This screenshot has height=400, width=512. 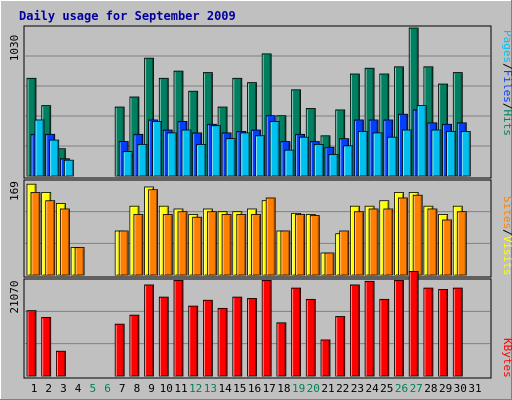 What do you see at coordinates (225, 388) in the screenshot?
I see `x-tick-label: 14` at bounding box center [225, 388].